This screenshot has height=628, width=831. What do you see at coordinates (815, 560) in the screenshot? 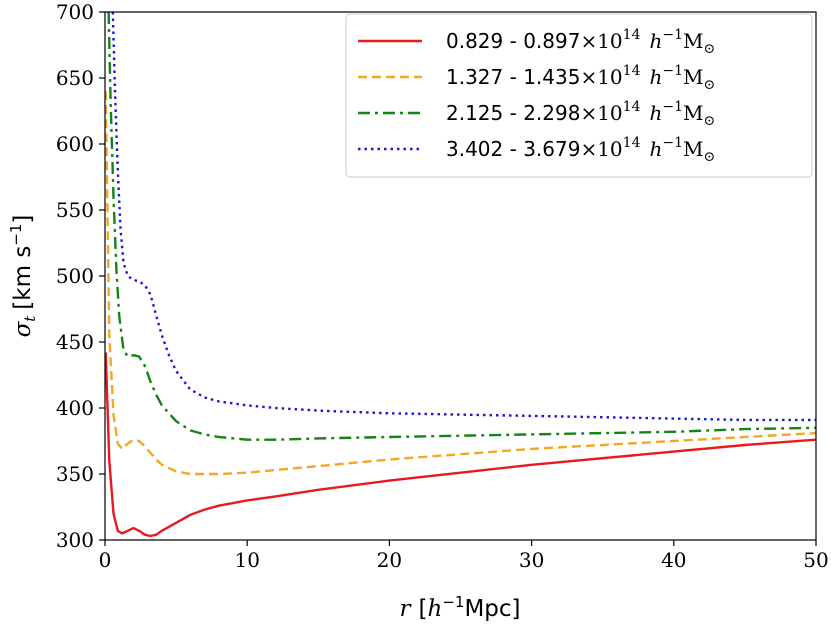
I see `x-tick-label: 50` at bounding box center [815, 560].